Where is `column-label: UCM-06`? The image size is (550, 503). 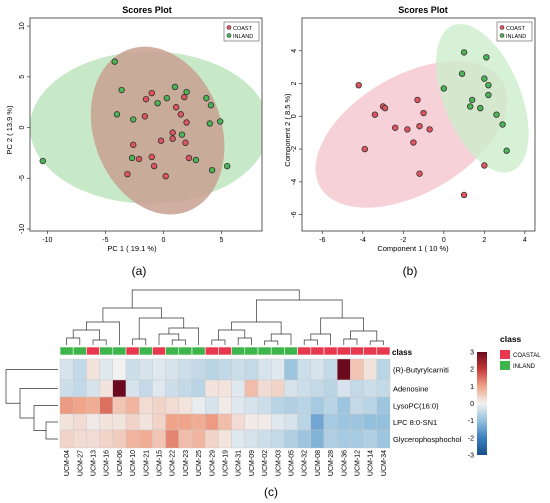 column-label: UCM-06 is located at coordinates (120, 463).